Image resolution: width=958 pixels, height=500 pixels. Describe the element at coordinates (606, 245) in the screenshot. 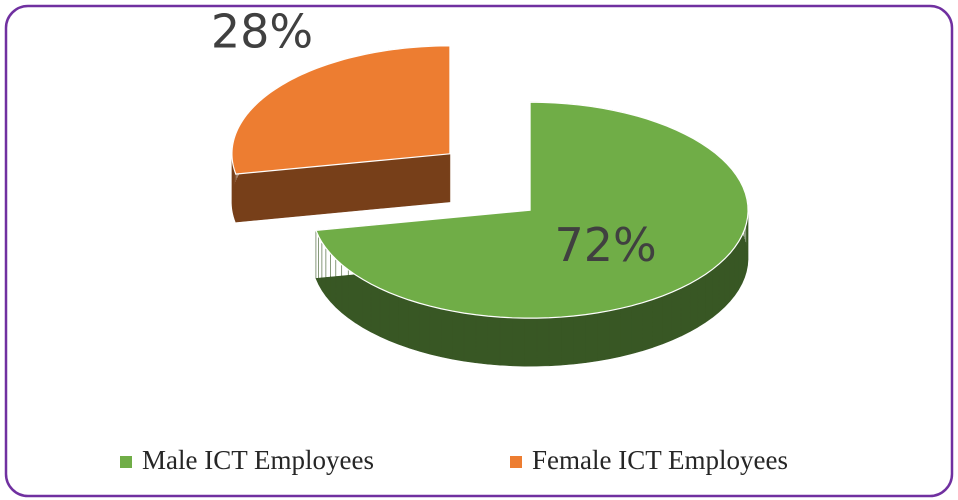

I see `data-label: 72%` at that location.